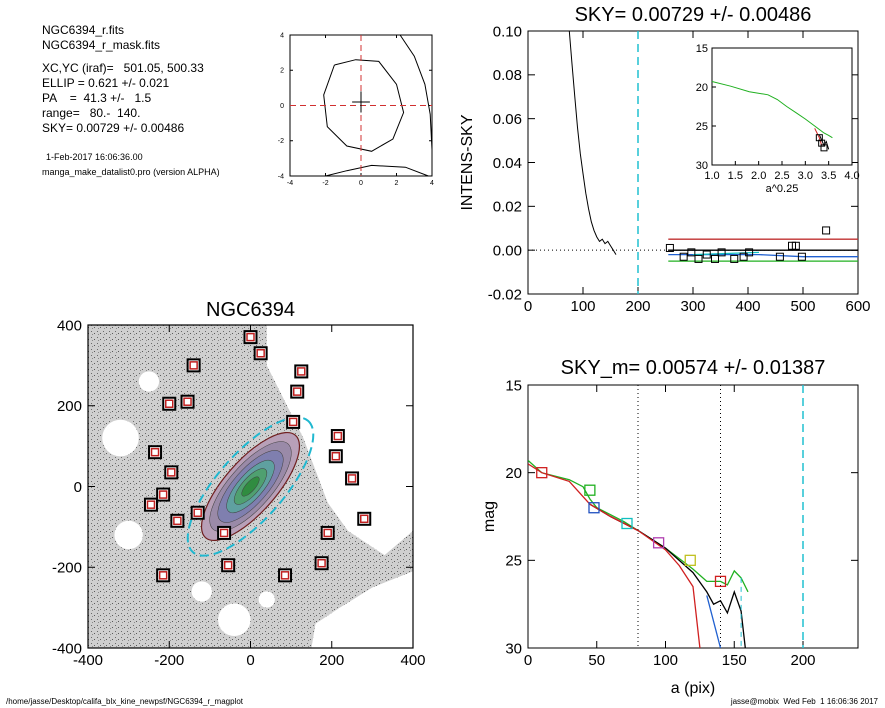 The height and width of the screenshot is (708, 885). I want to click on galaxy-isophotes, so click(250, 486).